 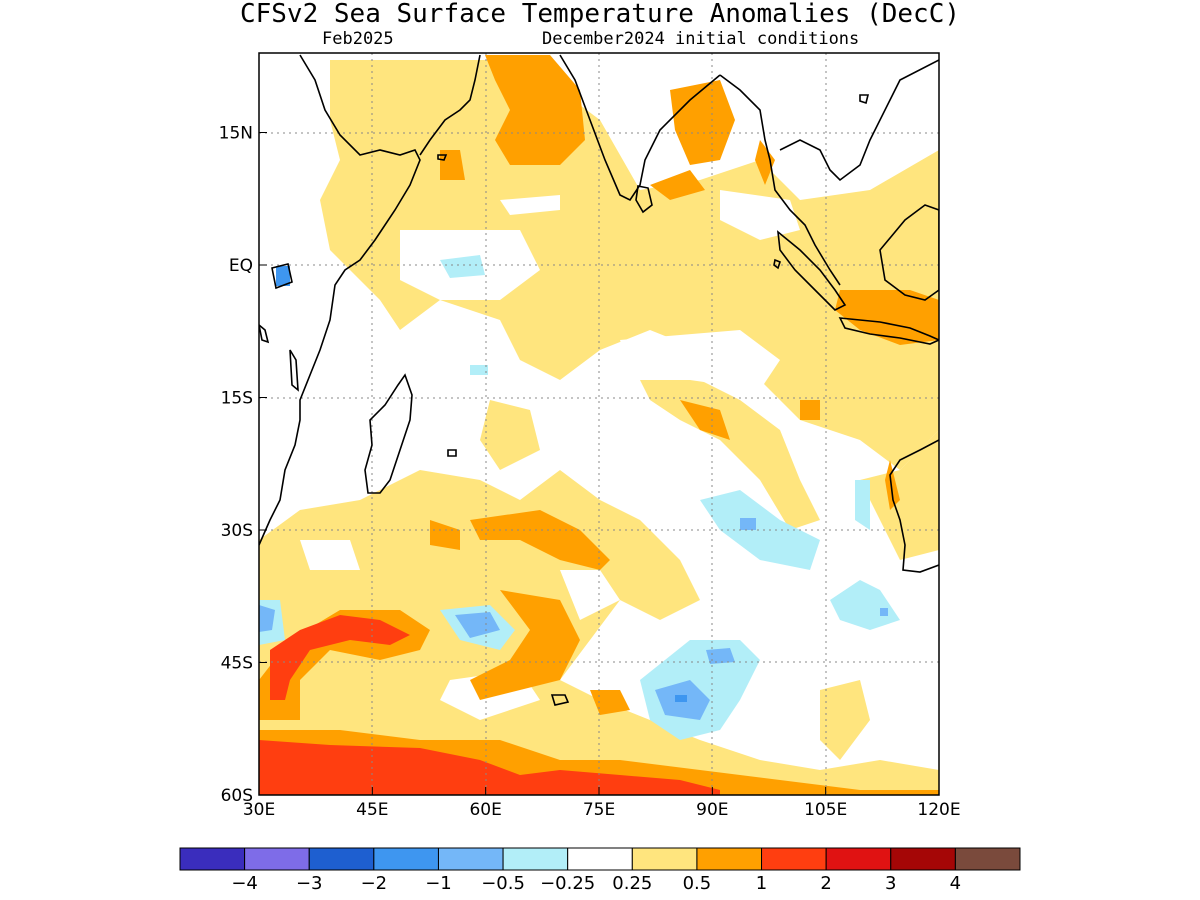 What do you see at coordinates (697, 883) in the screenshot?
I see `colorbar-label: 0.5` at bounding box center [697, 883].